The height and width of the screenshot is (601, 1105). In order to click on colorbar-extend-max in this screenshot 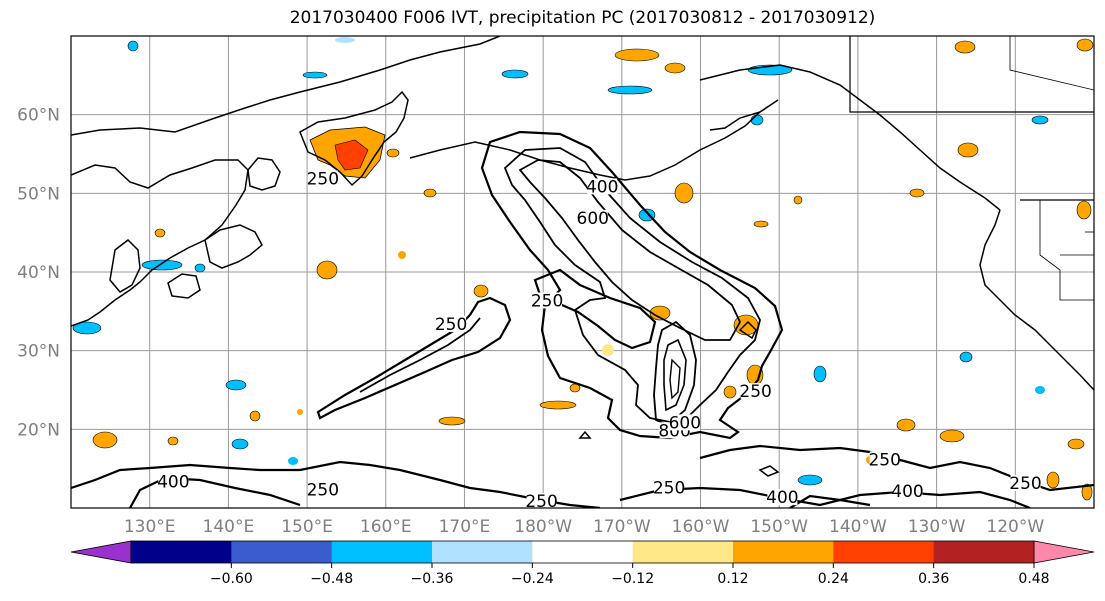, I will do `click(1064, 552)`.